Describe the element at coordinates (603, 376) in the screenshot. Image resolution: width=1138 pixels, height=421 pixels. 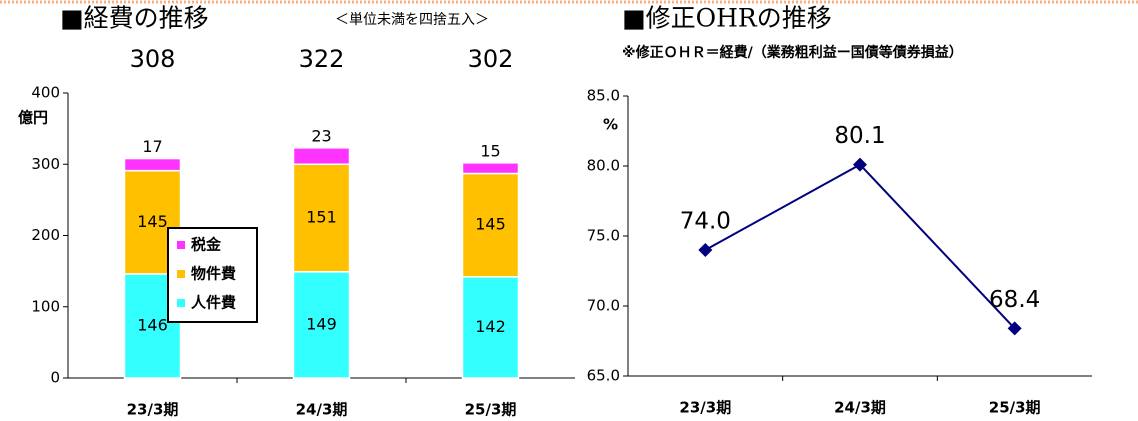
I see `y-tick-label: 65.0` at that location.